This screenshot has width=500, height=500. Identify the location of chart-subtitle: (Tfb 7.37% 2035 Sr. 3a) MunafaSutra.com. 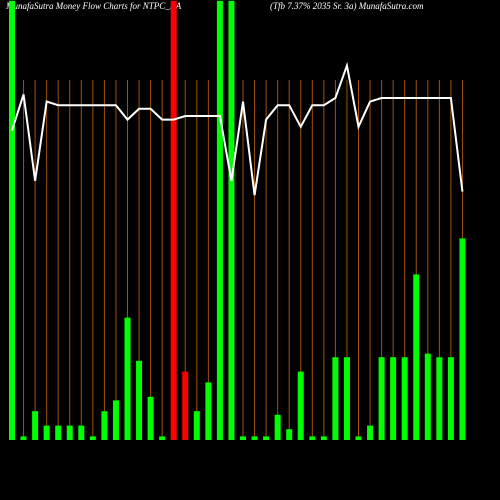
(347, 6).